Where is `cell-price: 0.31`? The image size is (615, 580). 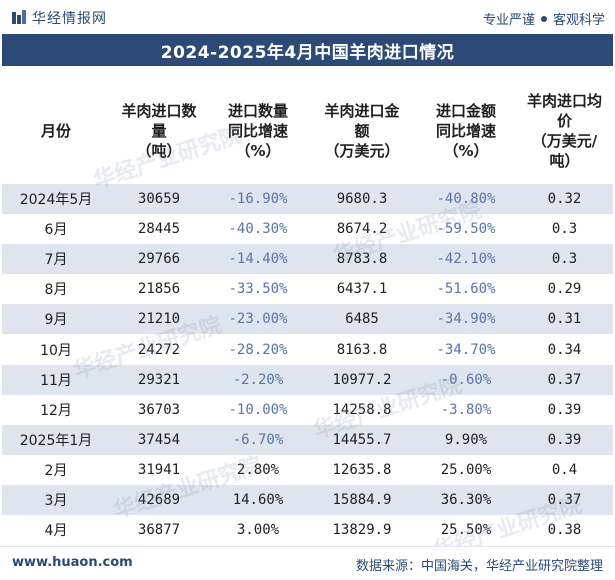
cell-price: 0.31 is located at coordinates (564, 319).